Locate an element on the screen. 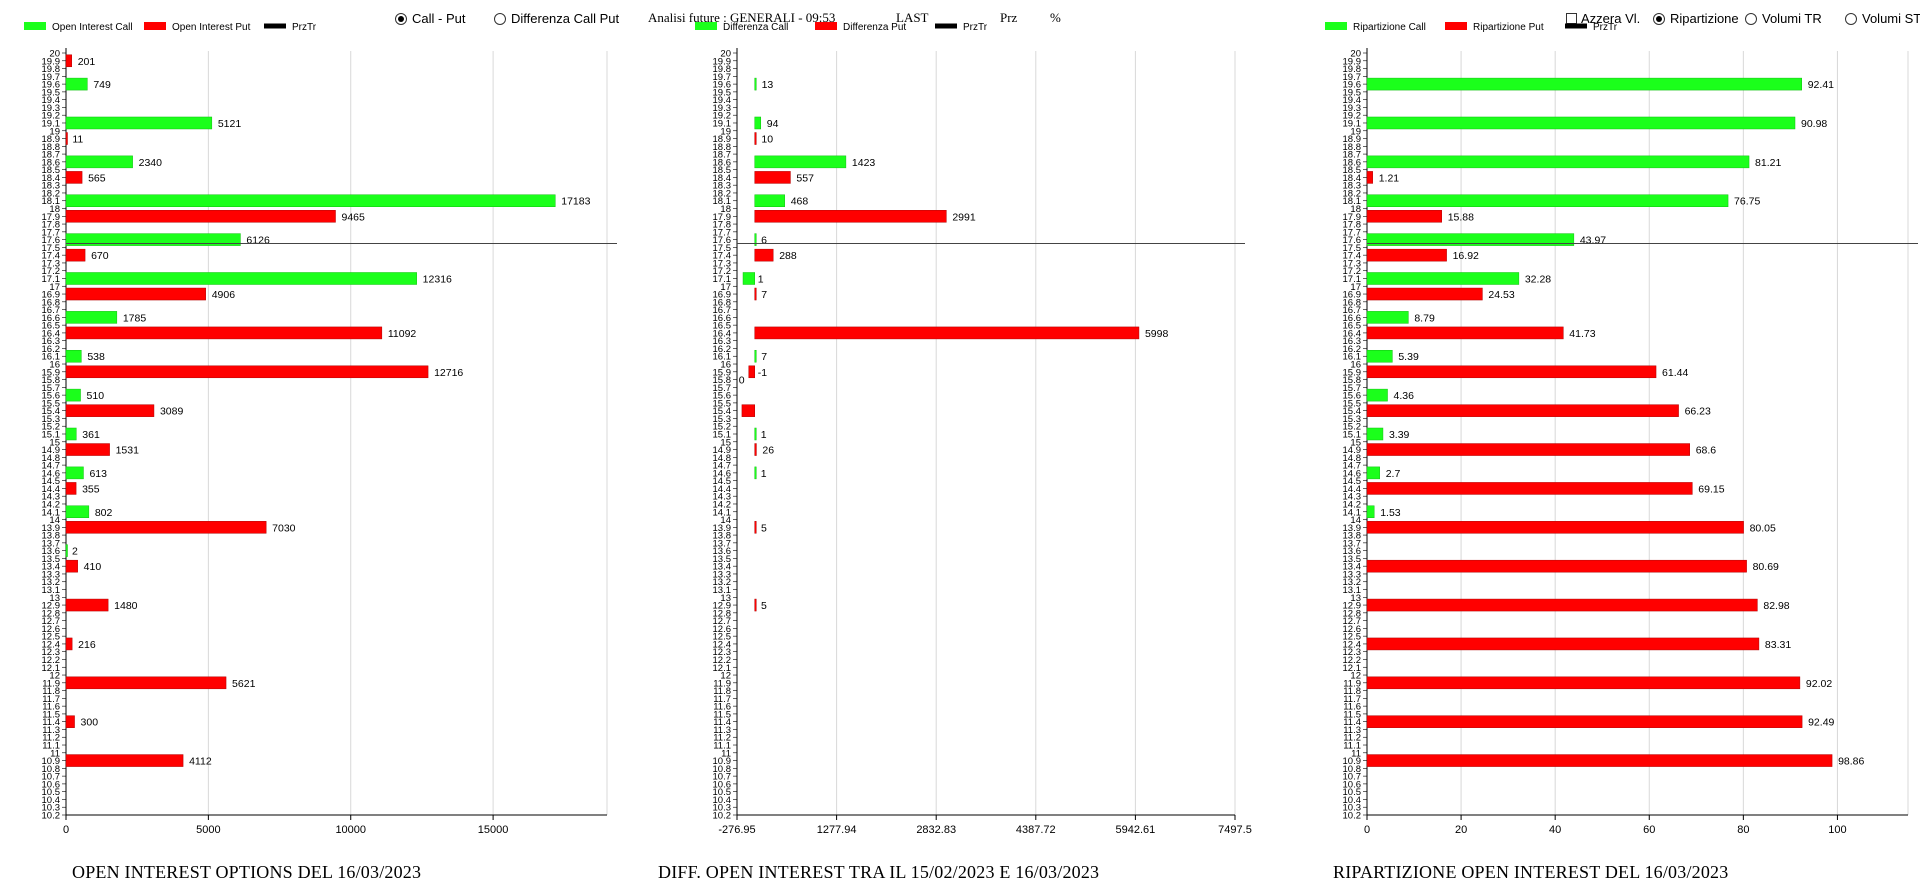 The height and width of the screenshot is (886, 1920). bar-value-label: 32.28 is located at coordinates (1538, 279).